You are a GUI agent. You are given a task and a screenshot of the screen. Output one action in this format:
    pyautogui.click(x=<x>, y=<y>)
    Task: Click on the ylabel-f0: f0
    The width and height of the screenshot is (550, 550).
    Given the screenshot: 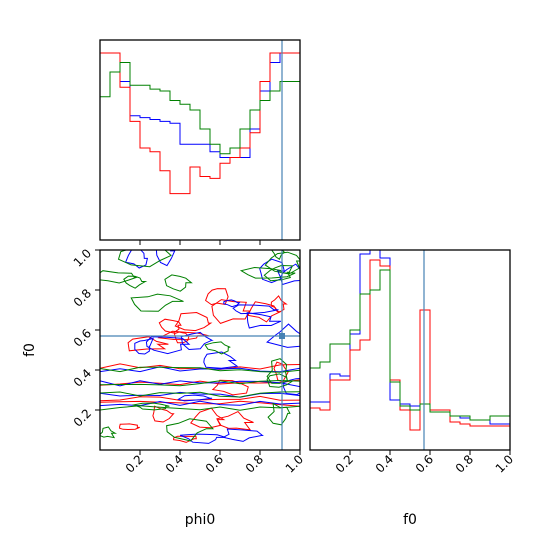 What is the action you would take?
    pyautogui.click(x=30, y=350)
    